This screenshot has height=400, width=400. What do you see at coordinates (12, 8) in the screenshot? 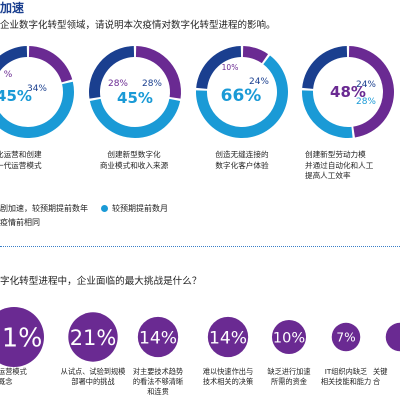
I see `page-title: 加速` at bounding box center [12, 8].